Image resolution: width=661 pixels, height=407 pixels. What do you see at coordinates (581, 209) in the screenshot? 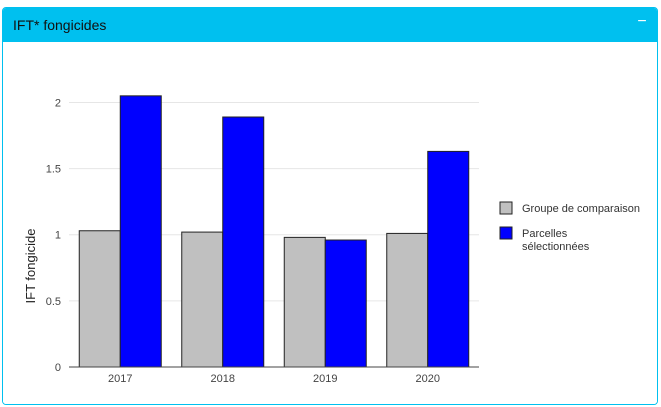
I see `legend-label: Groupe de comparaison` at bounding box center [581, 209].